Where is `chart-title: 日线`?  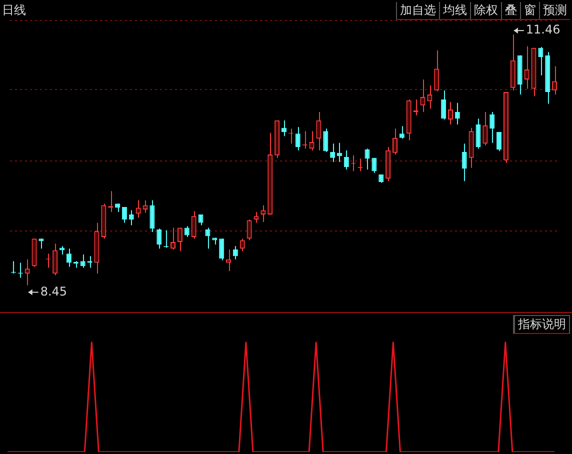
chart-title: 日线 is located at coordinates (14, 10).